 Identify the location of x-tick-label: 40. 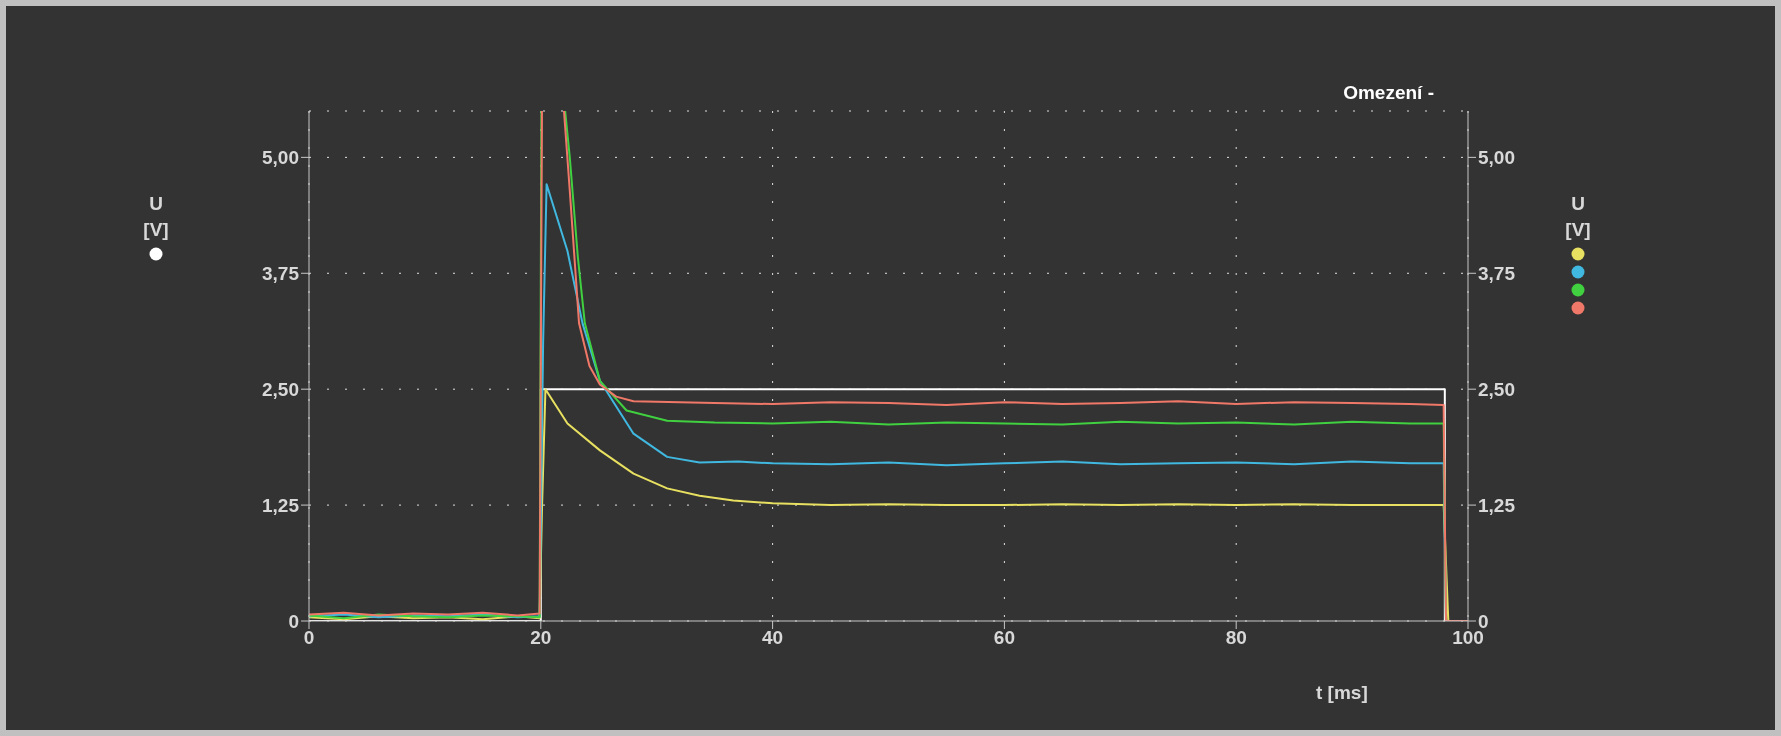
(773, 638).